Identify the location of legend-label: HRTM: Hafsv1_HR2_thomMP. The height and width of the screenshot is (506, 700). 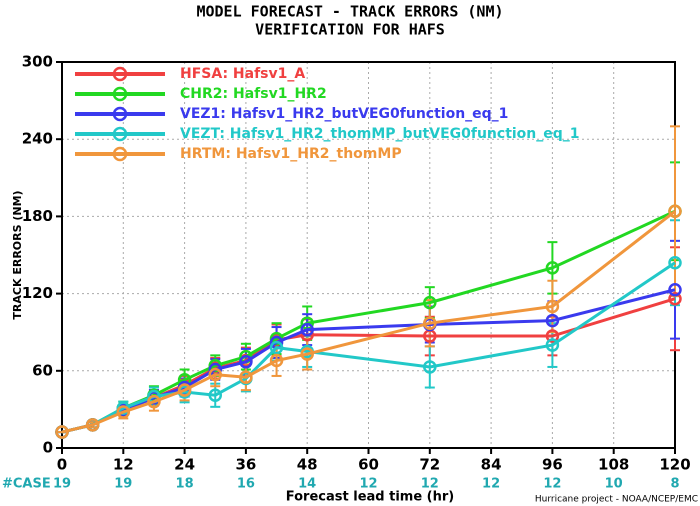
(291, 154).